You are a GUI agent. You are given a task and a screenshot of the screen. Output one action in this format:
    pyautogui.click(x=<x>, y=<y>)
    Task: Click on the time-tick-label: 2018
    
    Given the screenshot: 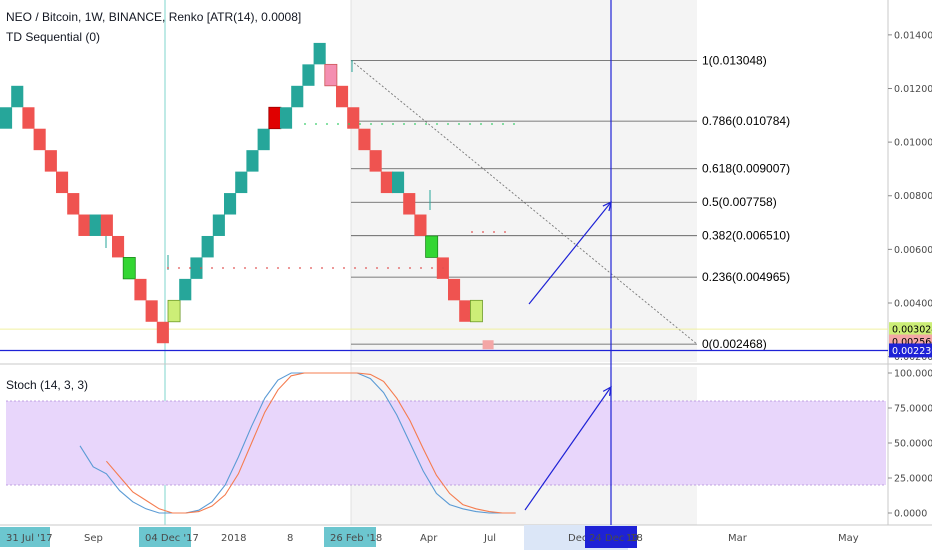 What is the action you would take?
    pyautogui.click(x=233, y=538)
    